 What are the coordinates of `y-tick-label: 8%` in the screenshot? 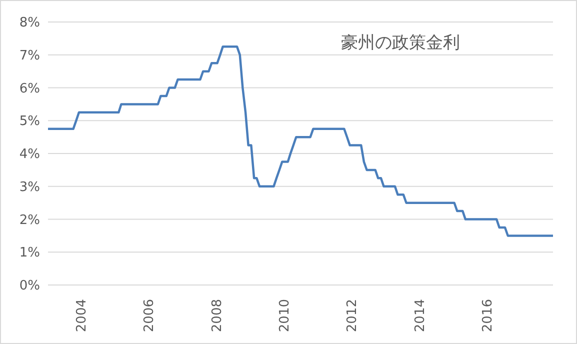 It's located at (29, 23).